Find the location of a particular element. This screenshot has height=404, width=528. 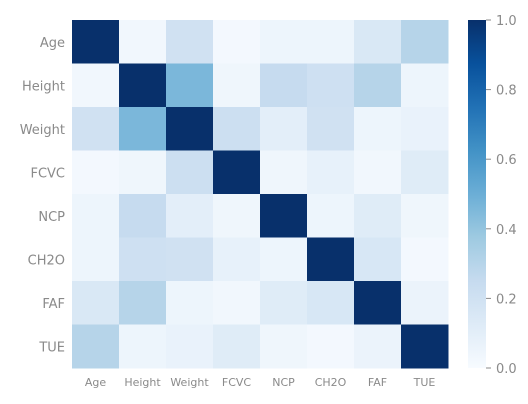

colorbar-tick-label: 0.8 is located at coordinates (506, 91).